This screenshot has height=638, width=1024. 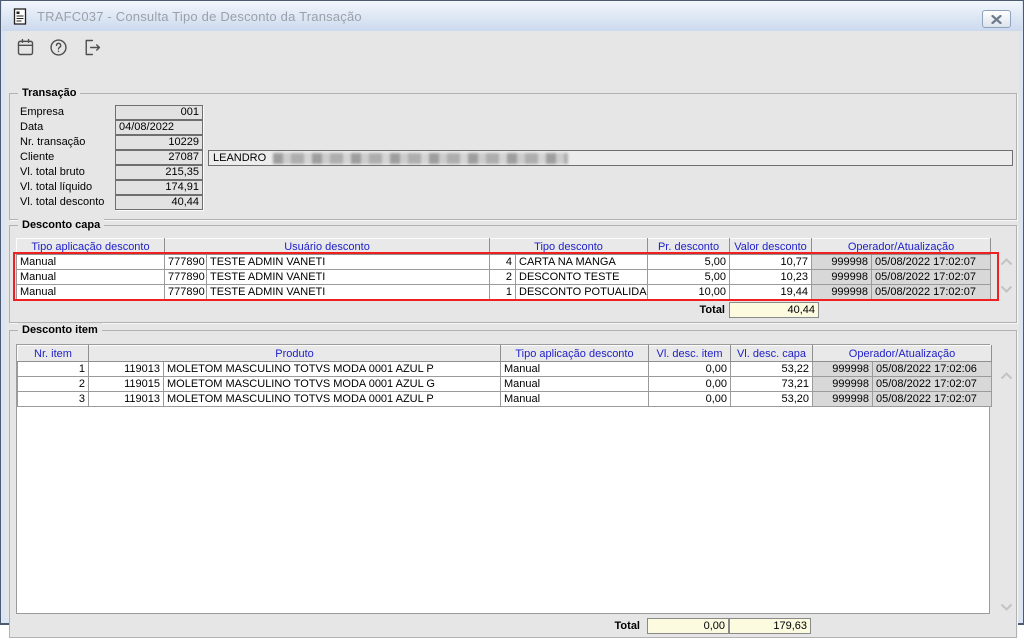 I want to click on column-header: Tipo desconto, so click(x=569, y=246).